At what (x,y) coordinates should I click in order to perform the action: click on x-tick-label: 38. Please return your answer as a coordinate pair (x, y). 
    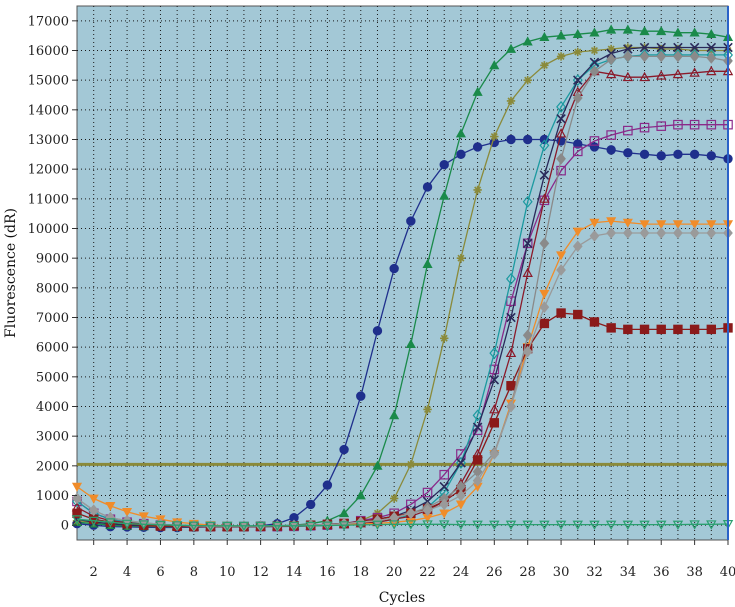
    Looking at the image, I should click on (694, 572).